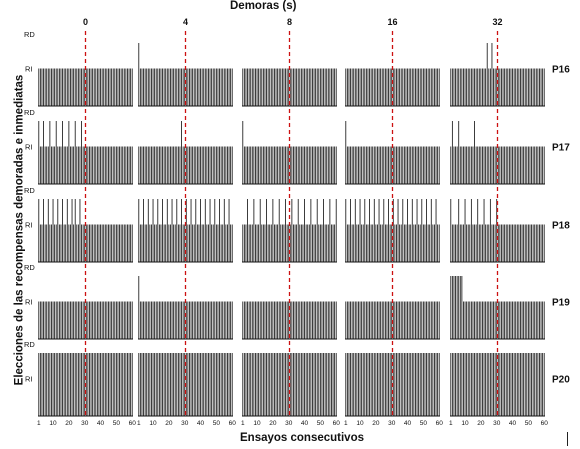 This screenshot has height=449, width=580. Describe the element at coordinates (85, 423) in the screenshot. I see `x-tick-0-30: 30` at that location.